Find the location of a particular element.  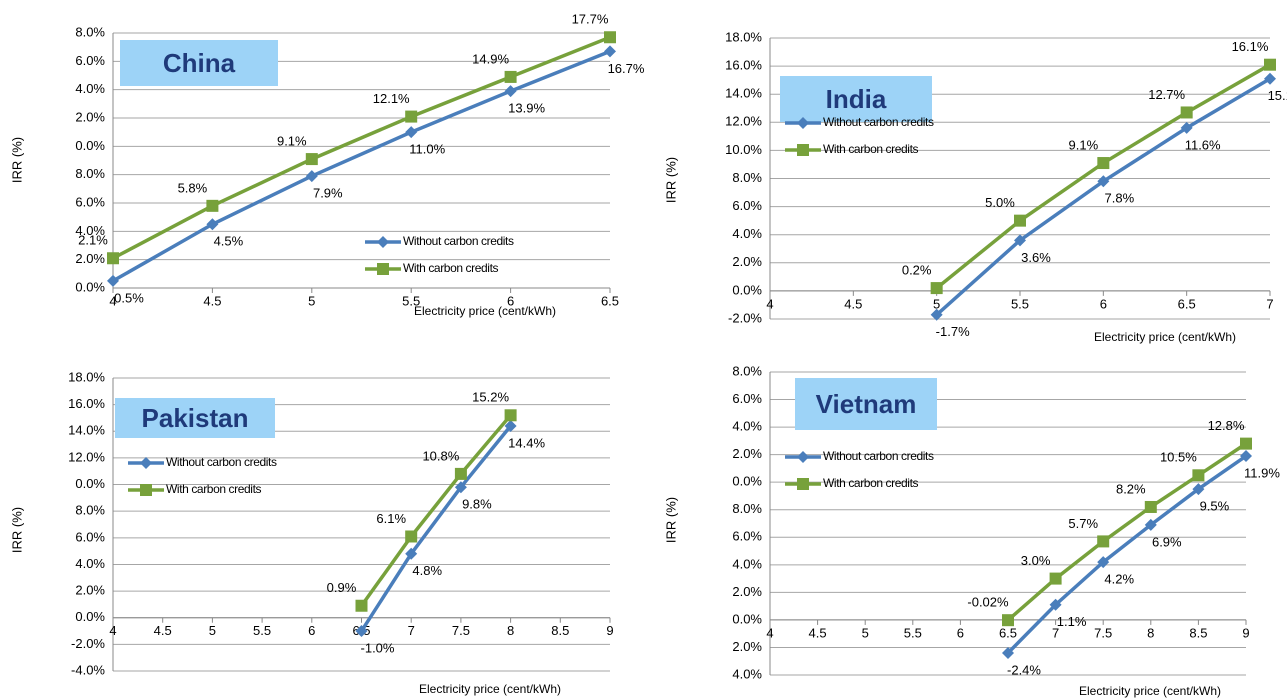

chart-title: Pakistan is located at coordinates (195, 418).